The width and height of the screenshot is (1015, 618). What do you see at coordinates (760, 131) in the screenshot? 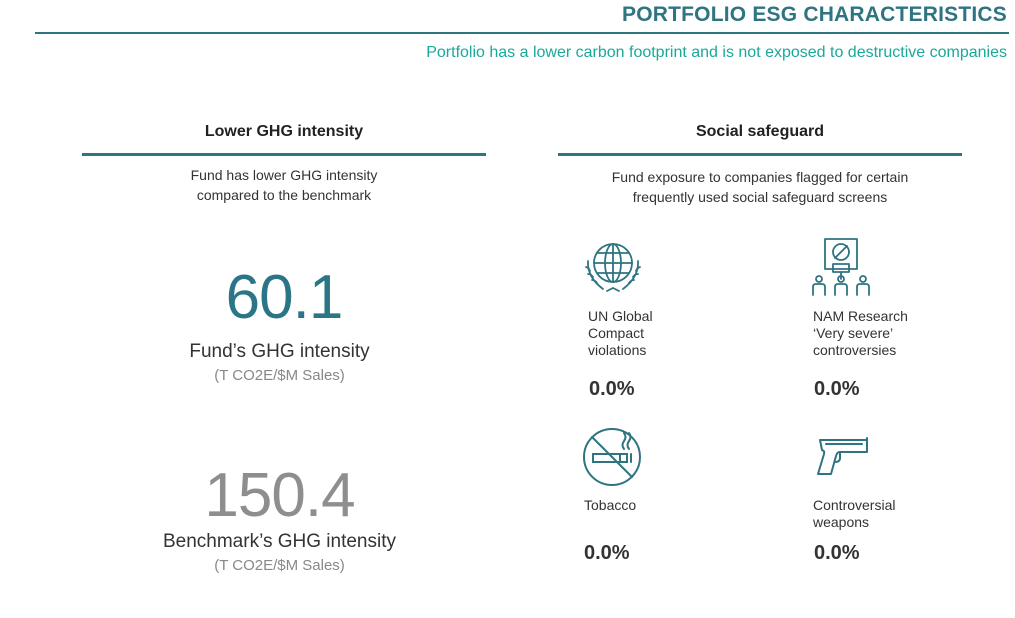
I see `social-section-title: Social safeguard` at bounding box center [760, 131].